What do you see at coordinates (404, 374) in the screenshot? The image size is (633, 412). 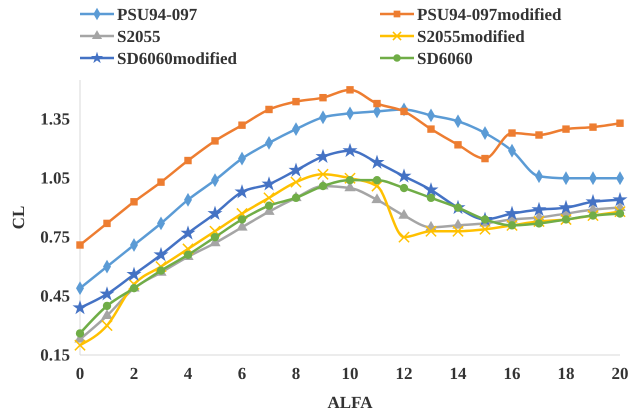 I see `x-tick-label: 12` at bounding box center [404, 374].